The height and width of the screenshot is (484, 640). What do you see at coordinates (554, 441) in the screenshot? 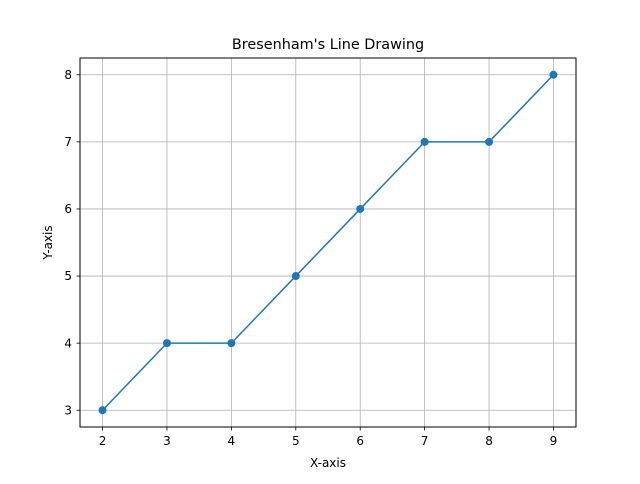
I see `x-tick-label: 9` at bounding box center [554, 441].